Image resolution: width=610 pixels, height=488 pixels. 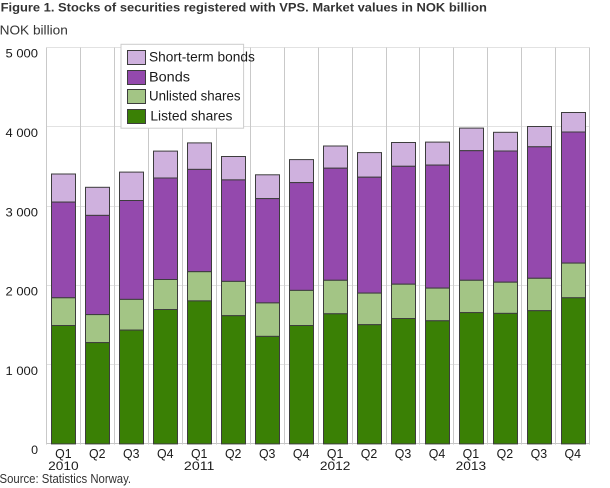 What do you see at coordinates (22, 371) in the screenshot?
I see `svg-text: 1 000` at bounding box center [22, 371].